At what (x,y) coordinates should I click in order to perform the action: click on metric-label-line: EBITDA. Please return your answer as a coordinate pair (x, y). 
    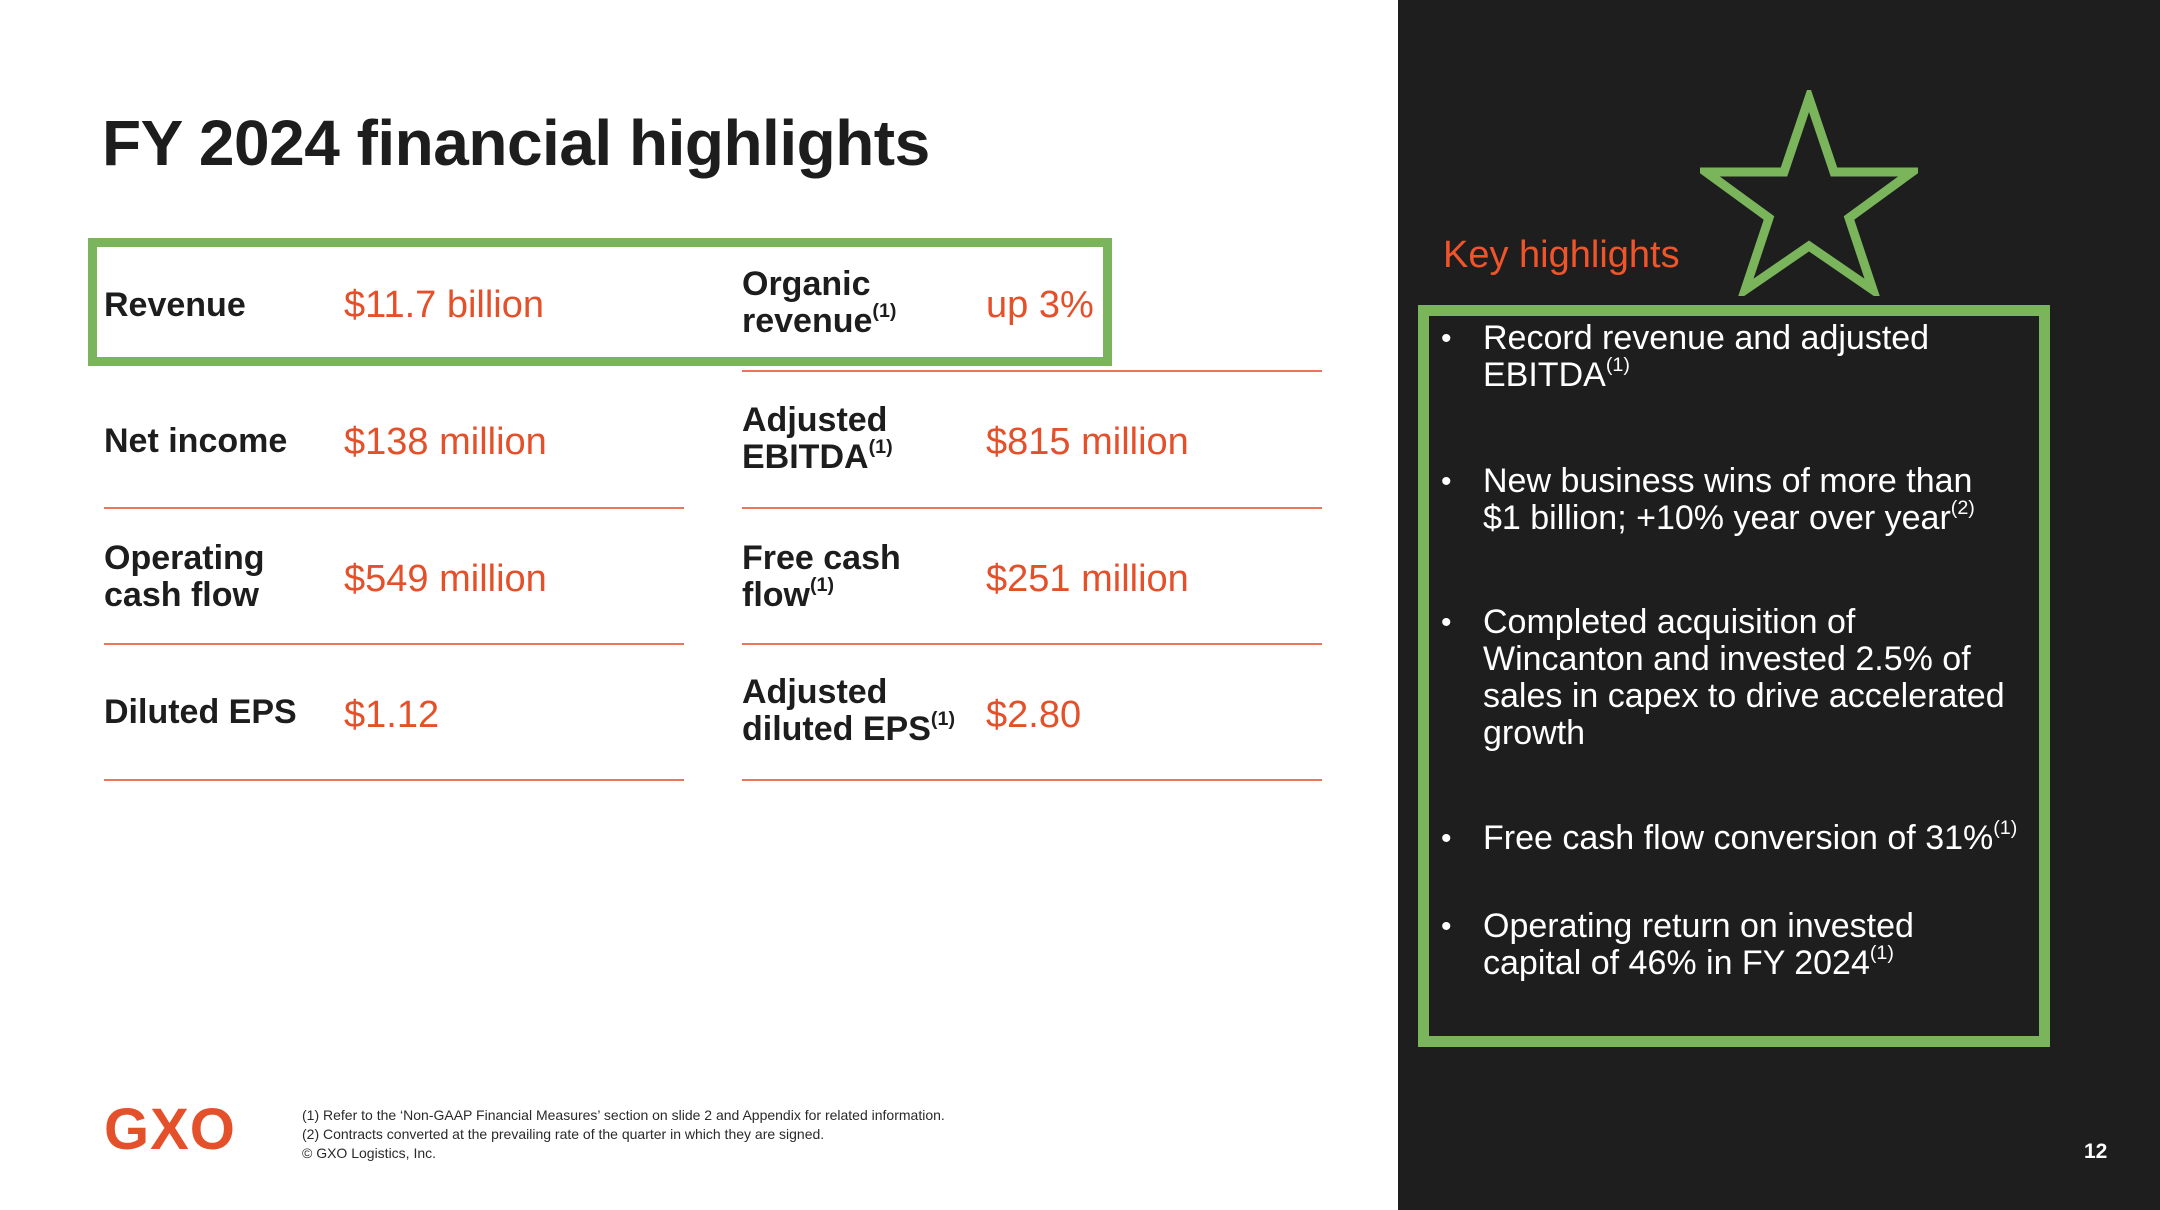
    Looking at the image, I should click on (805, 457).